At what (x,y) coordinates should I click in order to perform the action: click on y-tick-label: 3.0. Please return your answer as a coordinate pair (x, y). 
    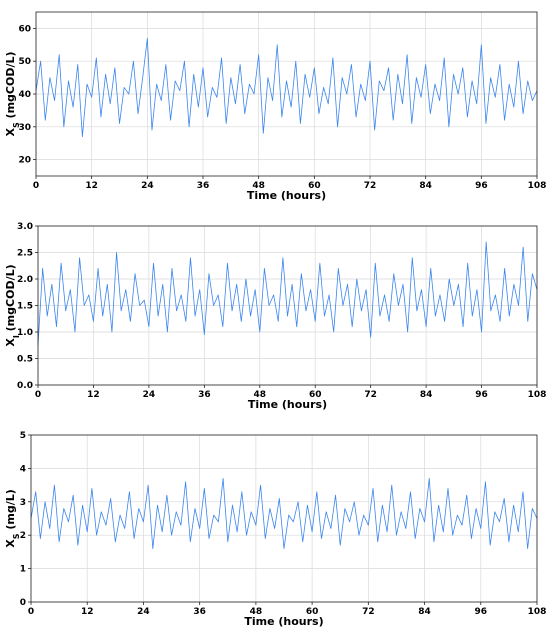
    Looking at the image, I should click on (25, 227).